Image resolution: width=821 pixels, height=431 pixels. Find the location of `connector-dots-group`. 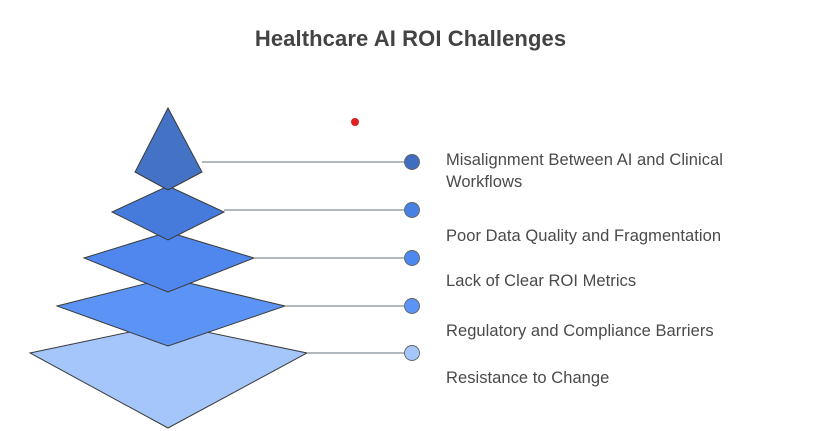

connector-dots-group is located at coordinates (412, 257).